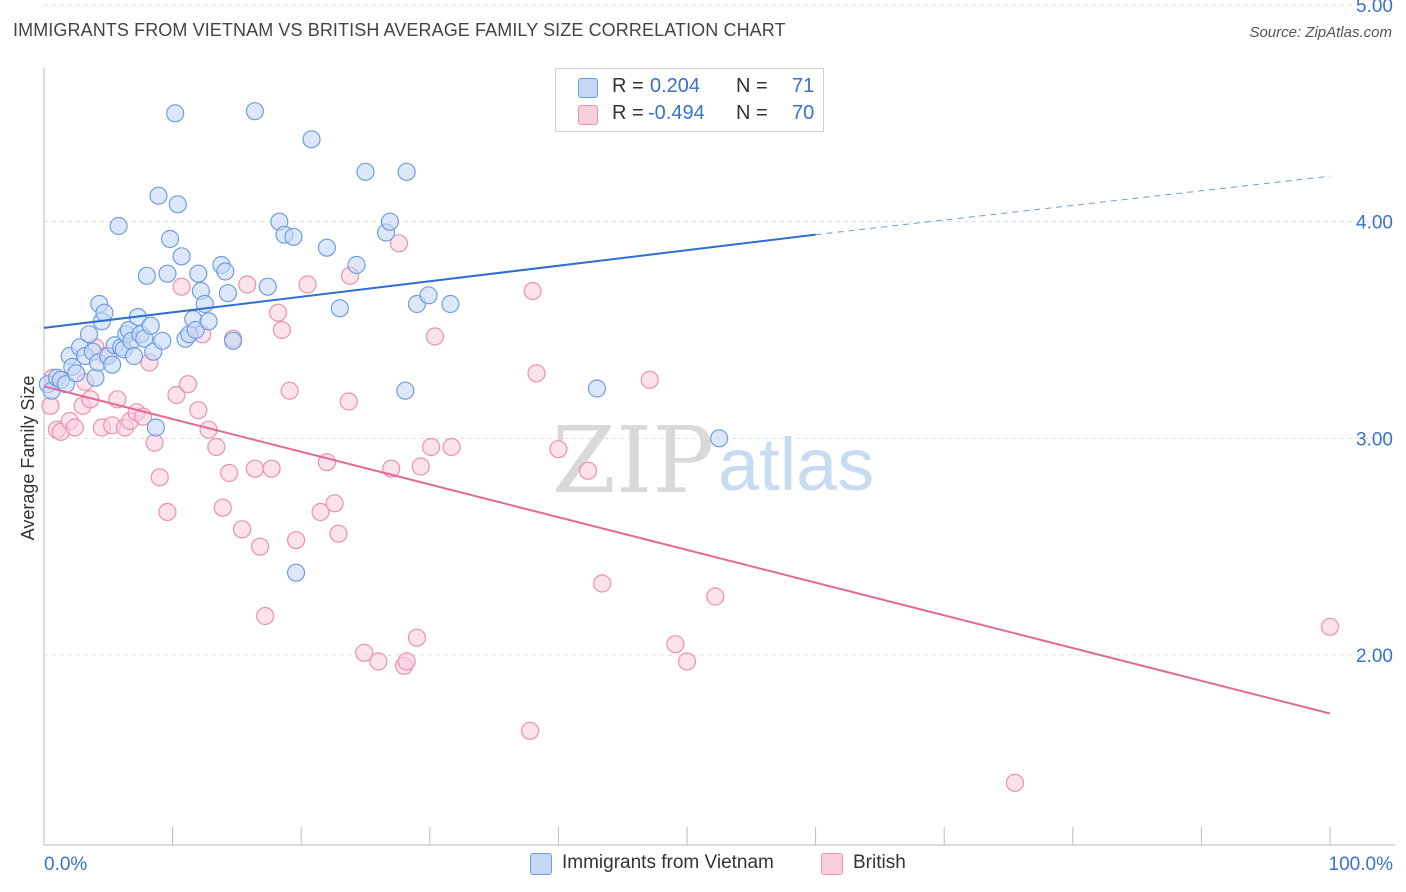 The height and width of the screenshot is (892, 1406). What do you see at coordinates (689, 100) in the screenshot?
I see `stats-legend: R = 0.204 N = 71 R = -0.494 N = 70` at bounding box center [689, 100].